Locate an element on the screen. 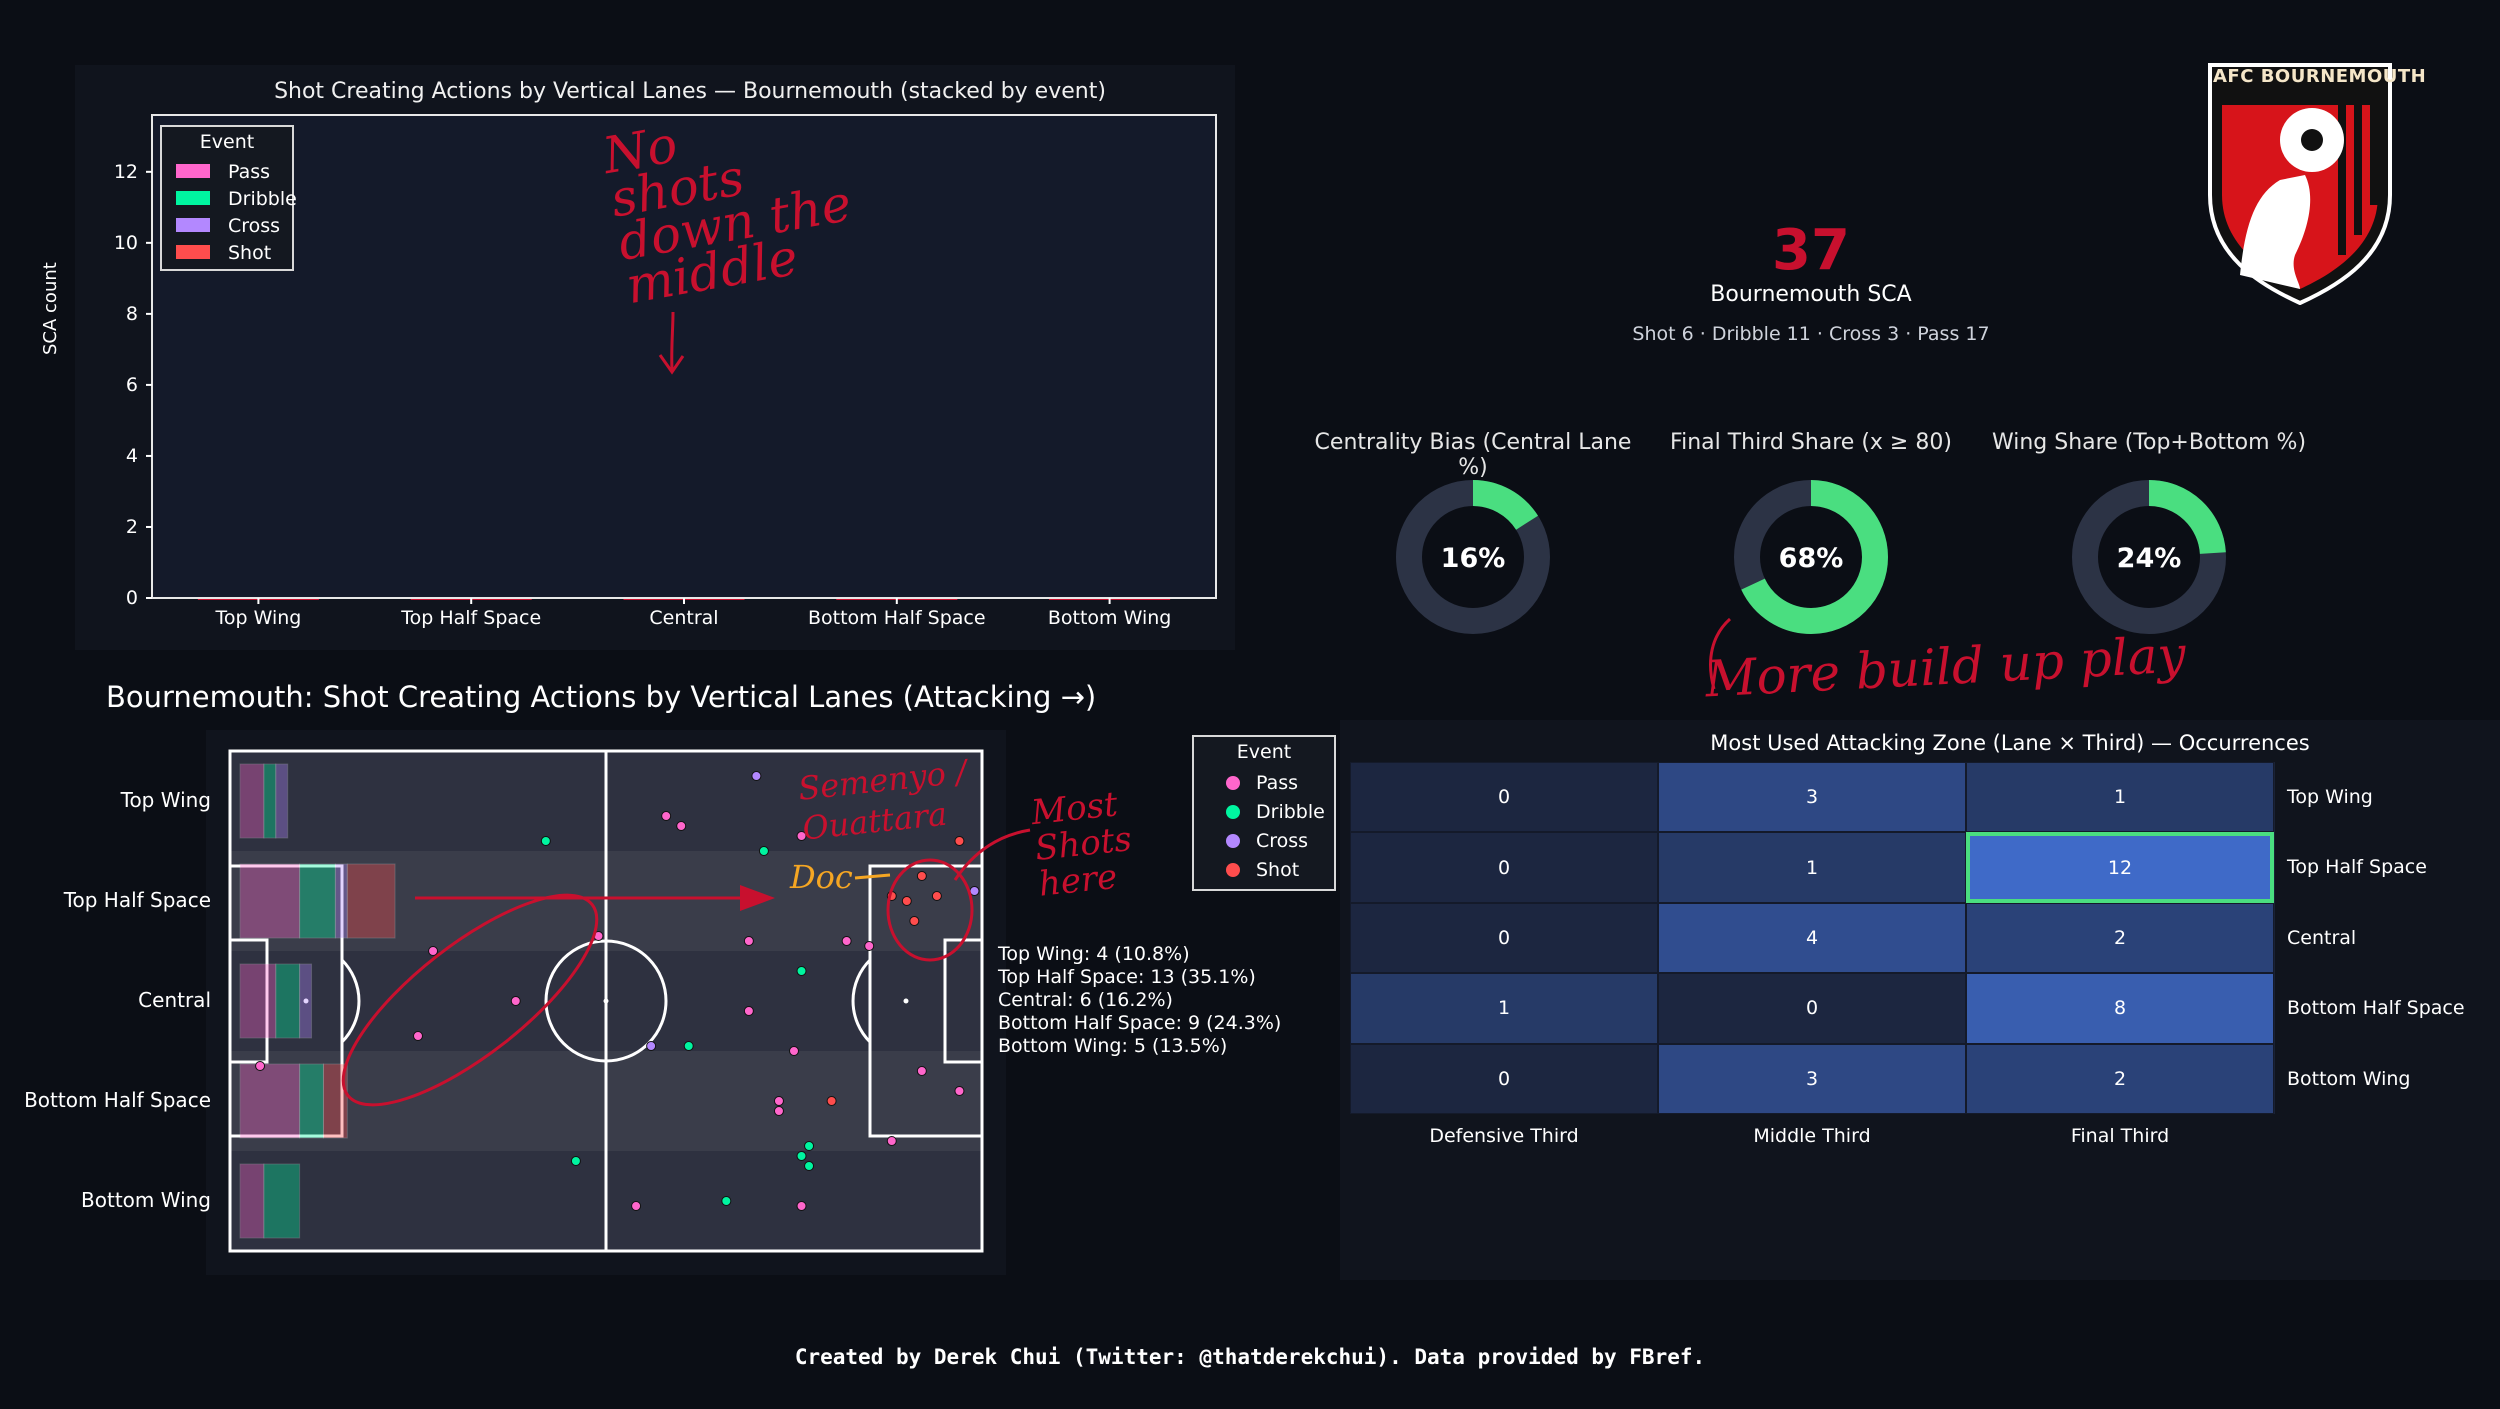 The image size is (2500, 1409). annotation-bracket is located at coordinates (1720, 653).